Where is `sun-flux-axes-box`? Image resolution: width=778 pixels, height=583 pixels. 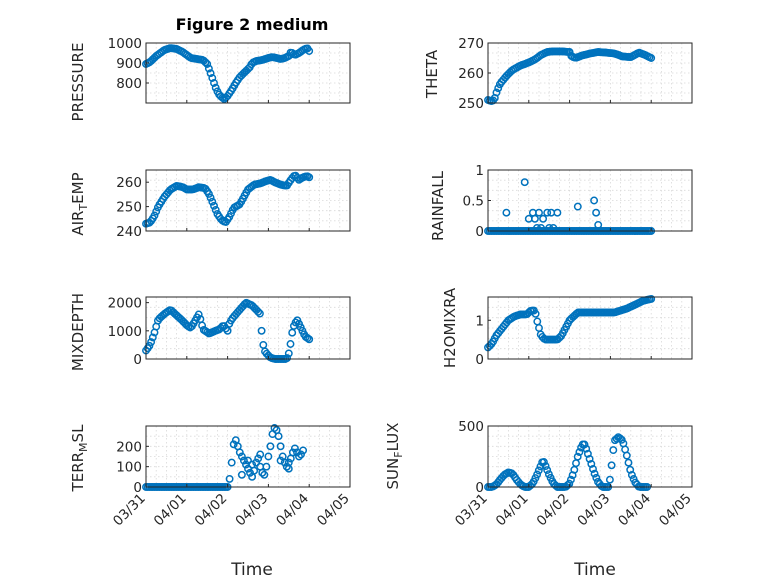
sun-flux-axes-box is located at coordinates (590, 456).